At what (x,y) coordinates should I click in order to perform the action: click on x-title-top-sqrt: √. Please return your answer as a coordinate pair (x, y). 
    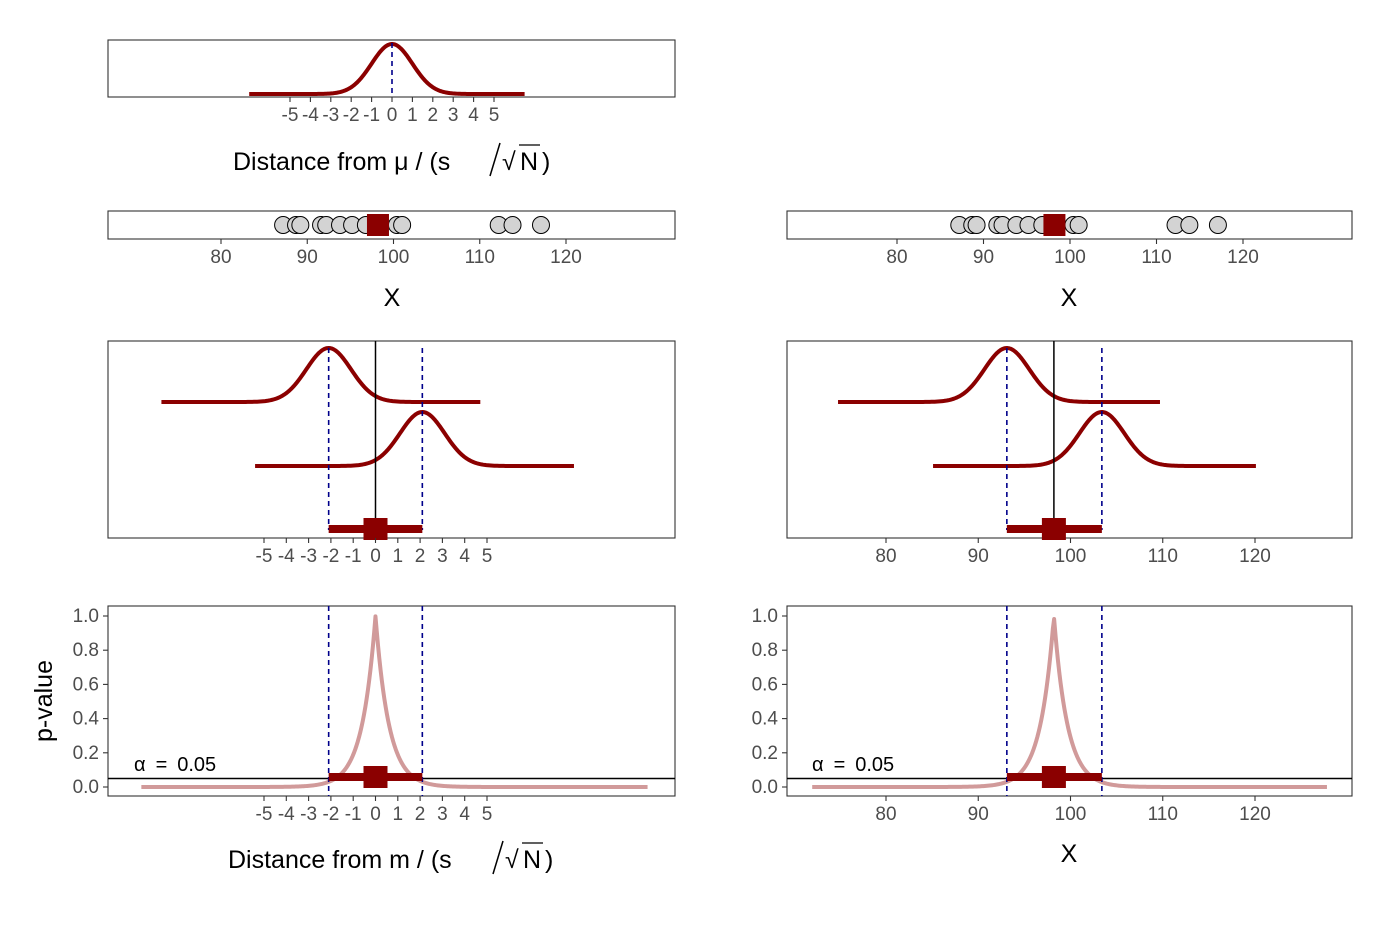
    Looking at the image, I should click on (509, 162).